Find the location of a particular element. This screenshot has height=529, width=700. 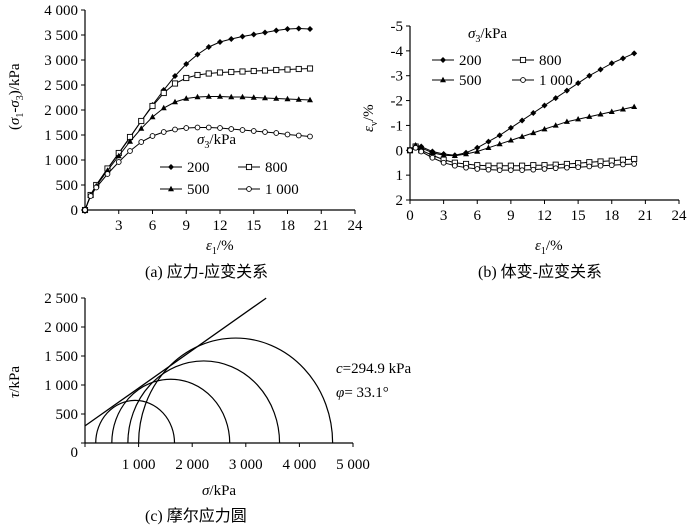

chart-c-x-tick-label: 5 000 is located at coordinates (353, 465).